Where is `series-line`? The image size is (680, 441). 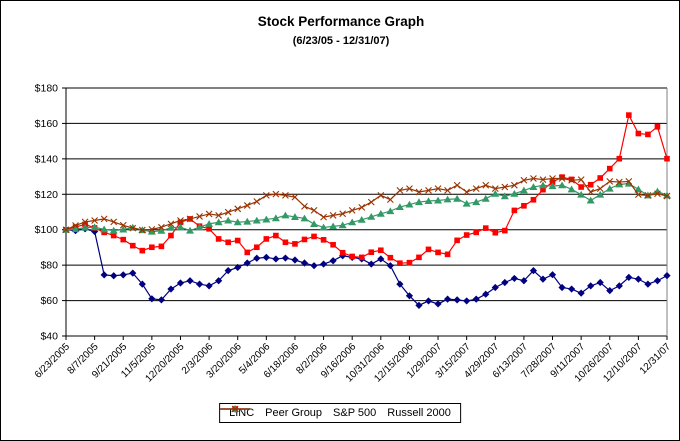 series-line is located at coordinates (366, 208).